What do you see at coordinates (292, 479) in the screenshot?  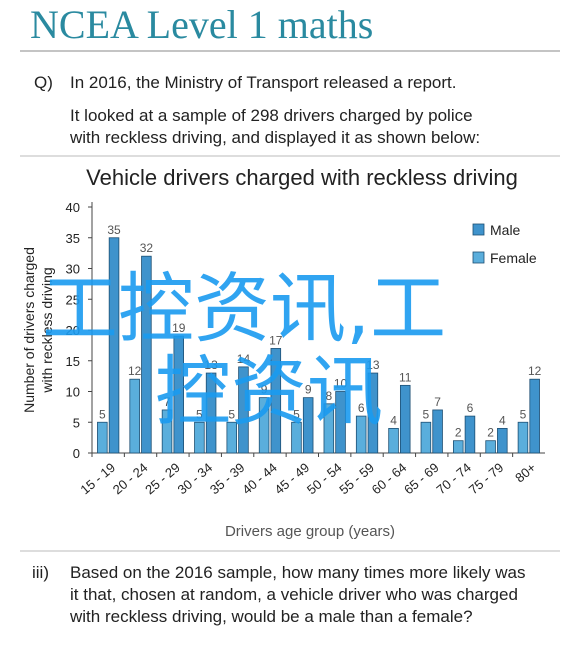 I see `x-tick-label: 45 - 49` at bounding box center [292, 479].